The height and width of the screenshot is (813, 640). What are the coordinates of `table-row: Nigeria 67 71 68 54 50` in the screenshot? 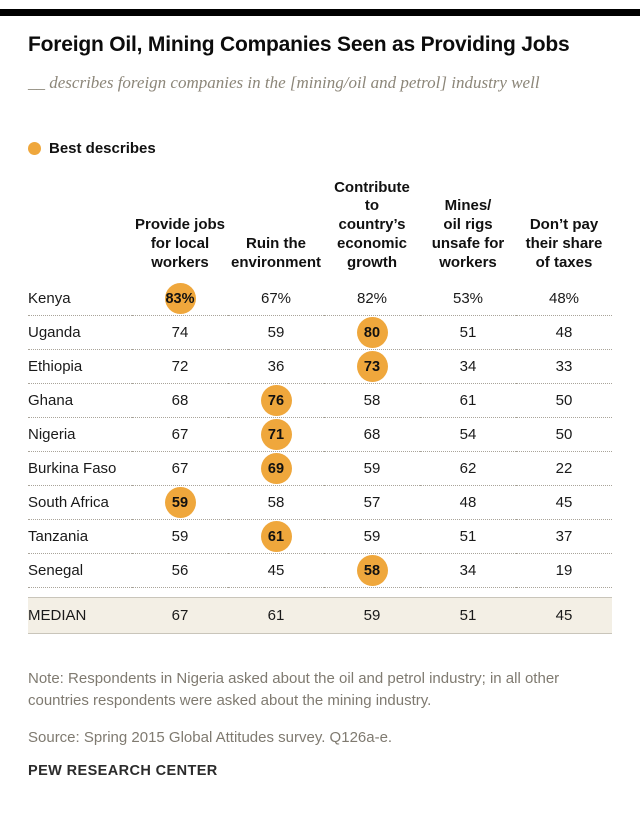 It's located at (320, 435).